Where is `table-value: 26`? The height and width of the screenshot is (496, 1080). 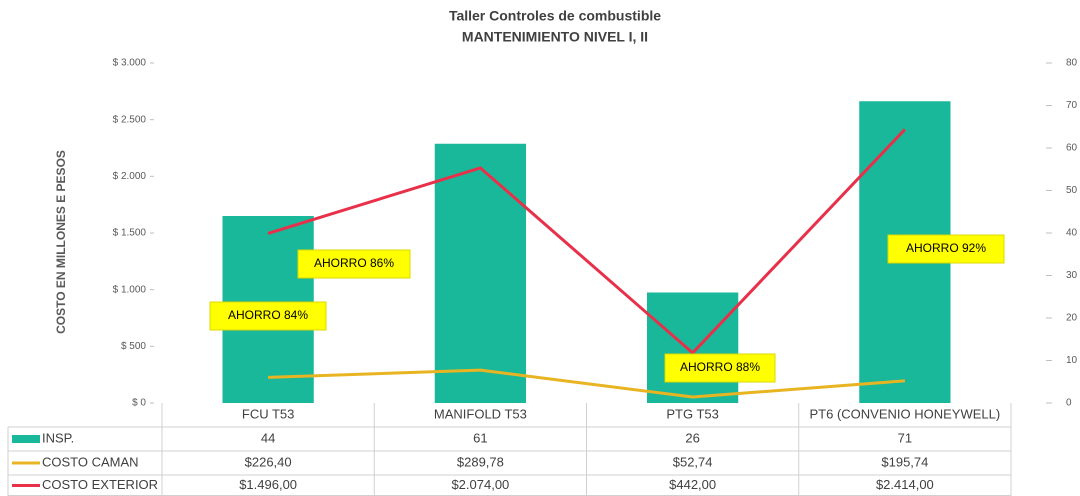
table-value: 26 is located at coordinates (692, 437).